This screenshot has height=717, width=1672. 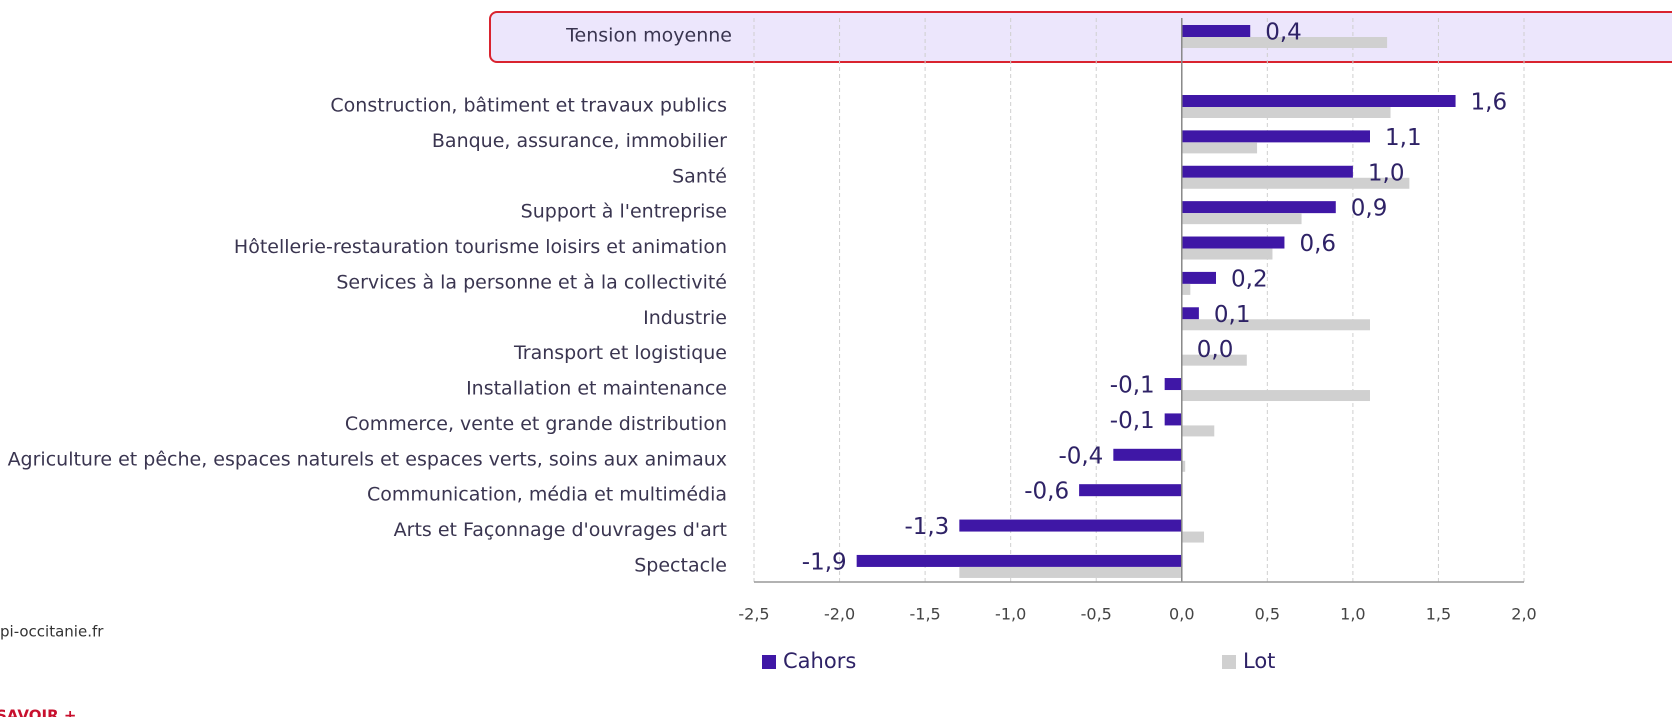 What do you see at coordinates (579, 141) in the screenshot?
I see `category-label: Banque, assurance, immobilier` at bounding box center [579, 141].